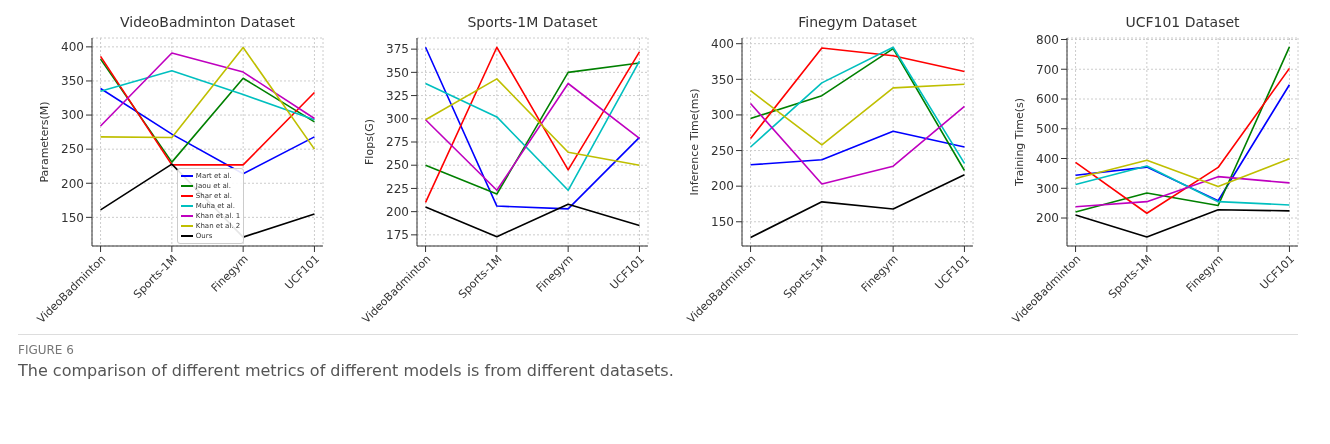  Describe the element at coordinates (1047, 99) in the screenshot. I see `y-tick-label: 600` at that location.